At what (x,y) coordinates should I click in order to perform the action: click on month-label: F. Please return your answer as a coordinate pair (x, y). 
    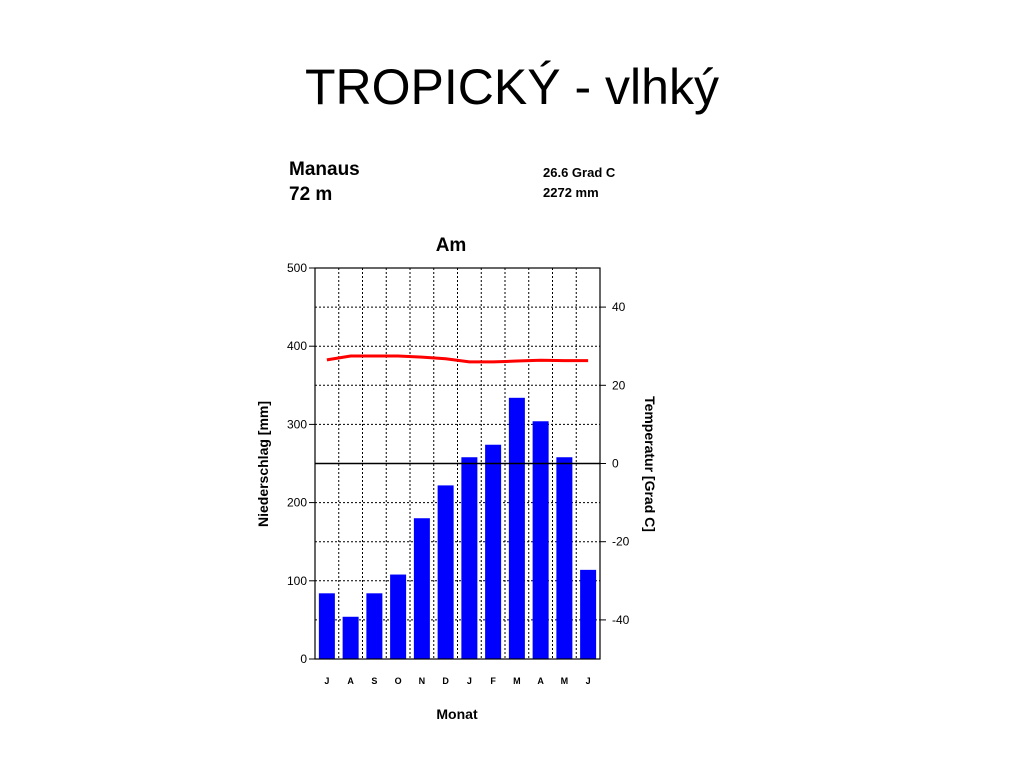
    Looking at the image, I should click on (493, 681).